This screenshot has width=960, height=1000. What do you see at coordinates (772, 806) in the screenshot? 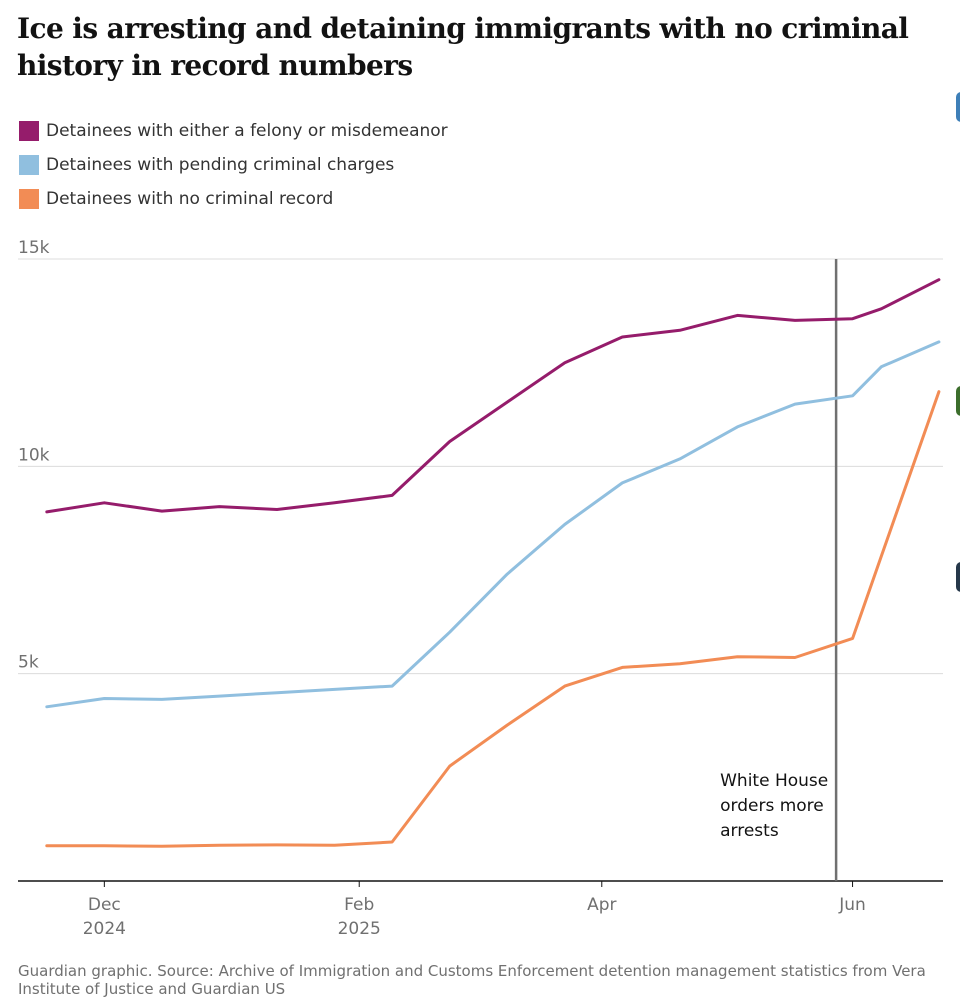
I see `annotation-text-line-2: orders more` at bounding box center [772, 806].